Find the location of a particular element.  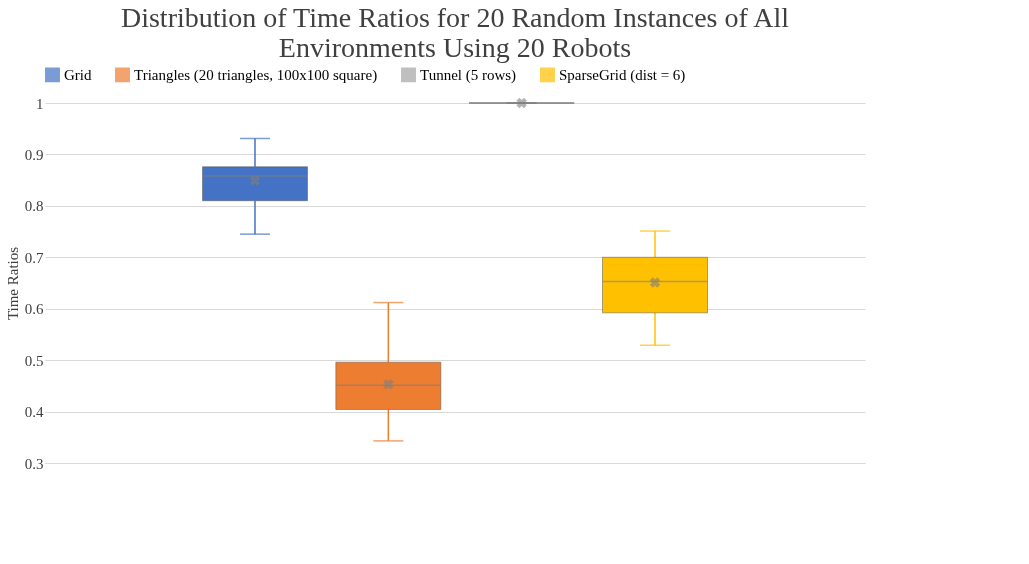

y-tick-label: 0.7 is located at coordinates (34, 257).